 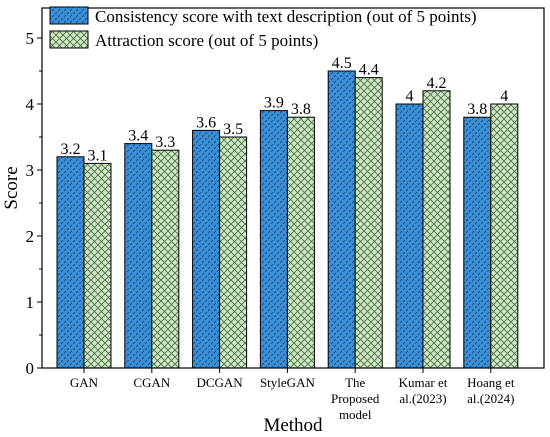 I want to click on data-label-consistency-3: 3.9, so click(x=274, y=103).